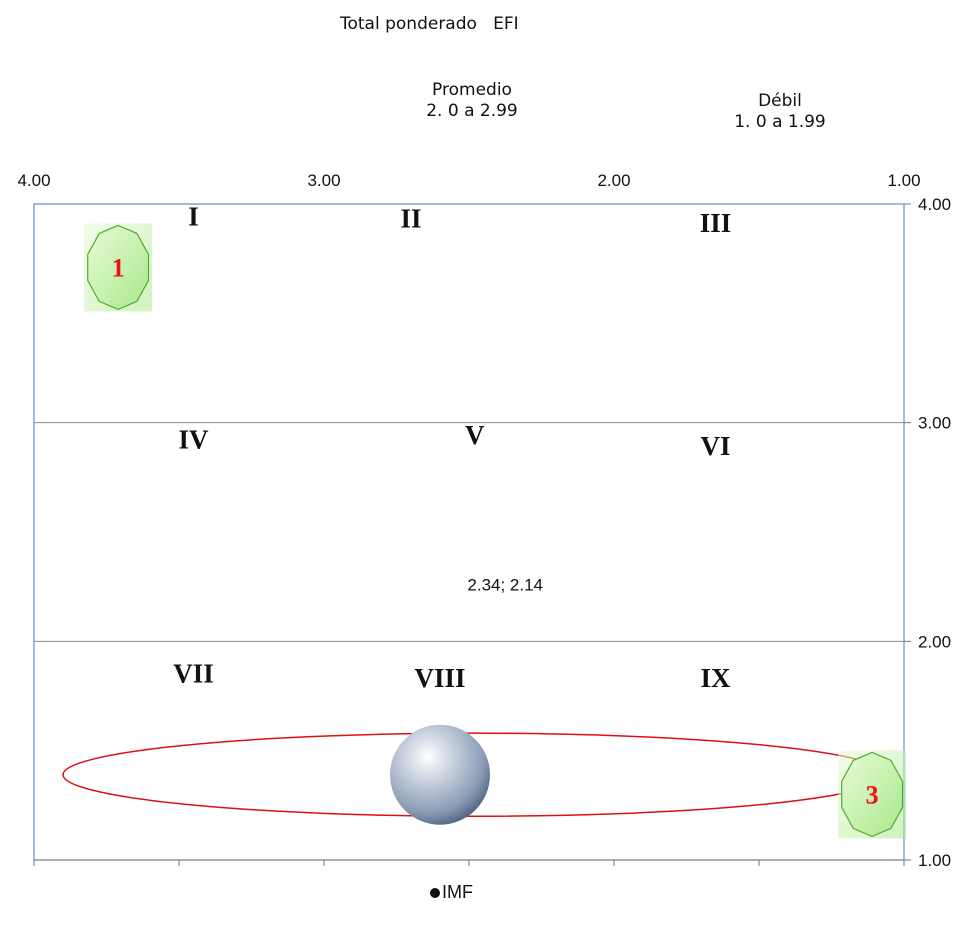  What do you see at coordinates (934, 641) in the screenshot?
I see `y-tick-label-2: 2.00` at bounding box center [934, 641].